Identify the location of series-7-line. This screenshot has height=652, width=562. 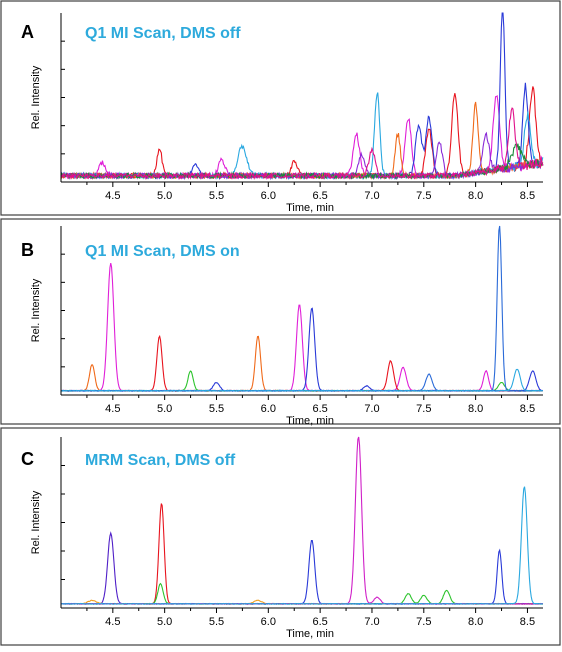
(301, 380).